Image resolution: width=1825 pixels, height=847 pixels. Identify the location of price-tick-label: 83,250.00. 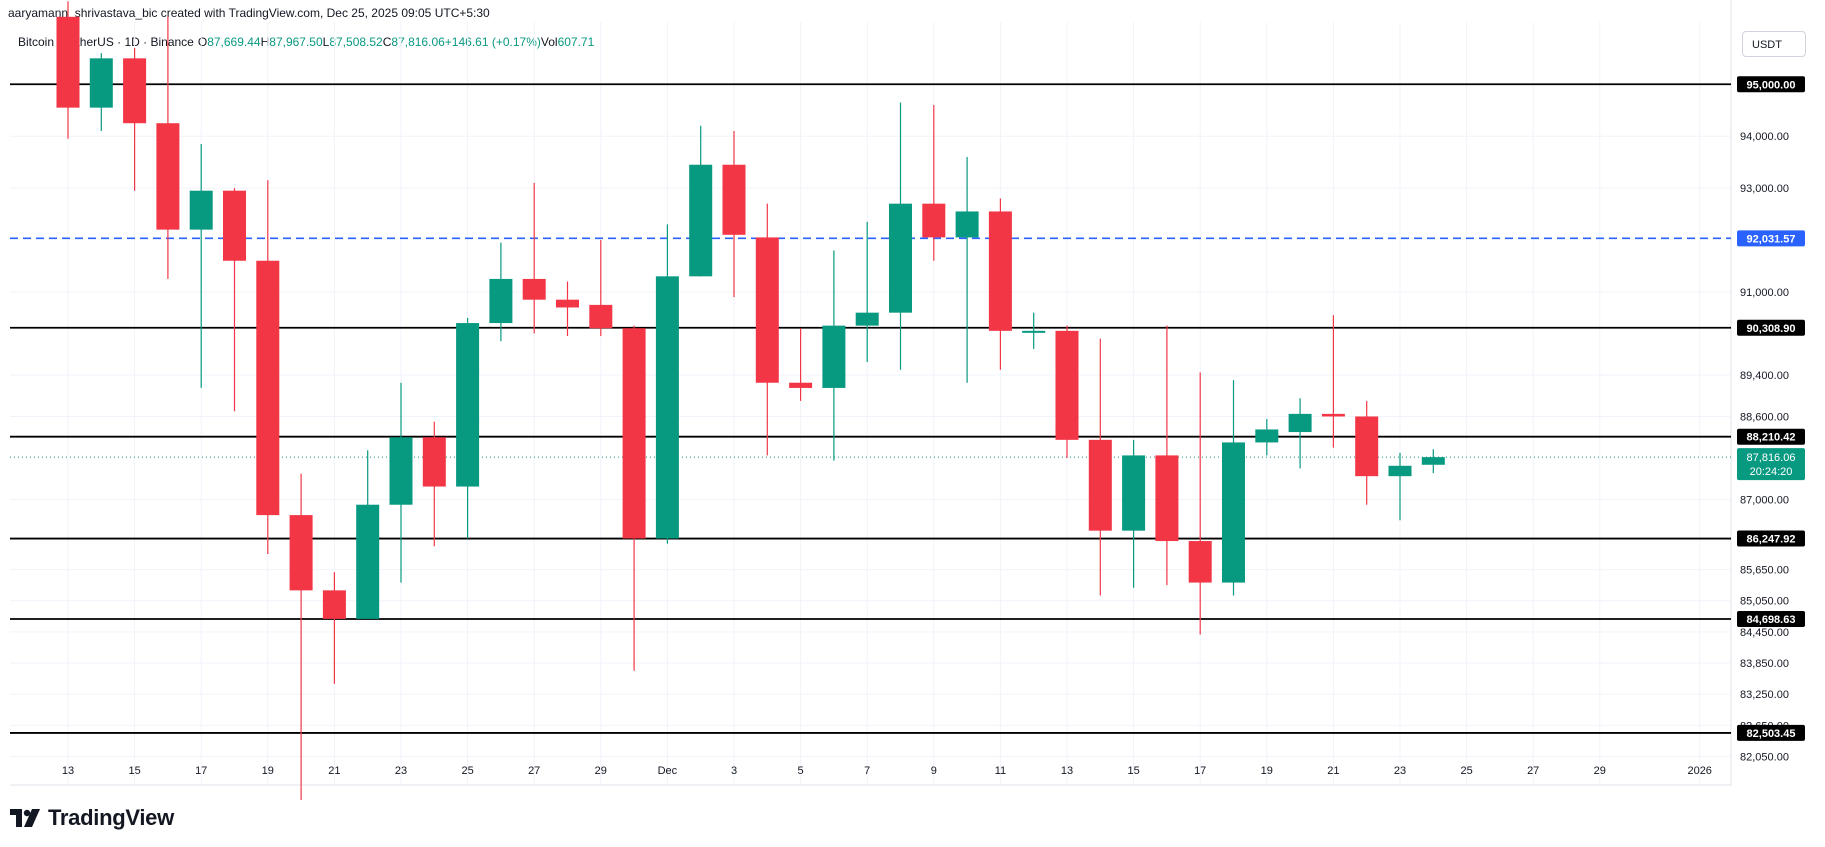
(1764, 695).